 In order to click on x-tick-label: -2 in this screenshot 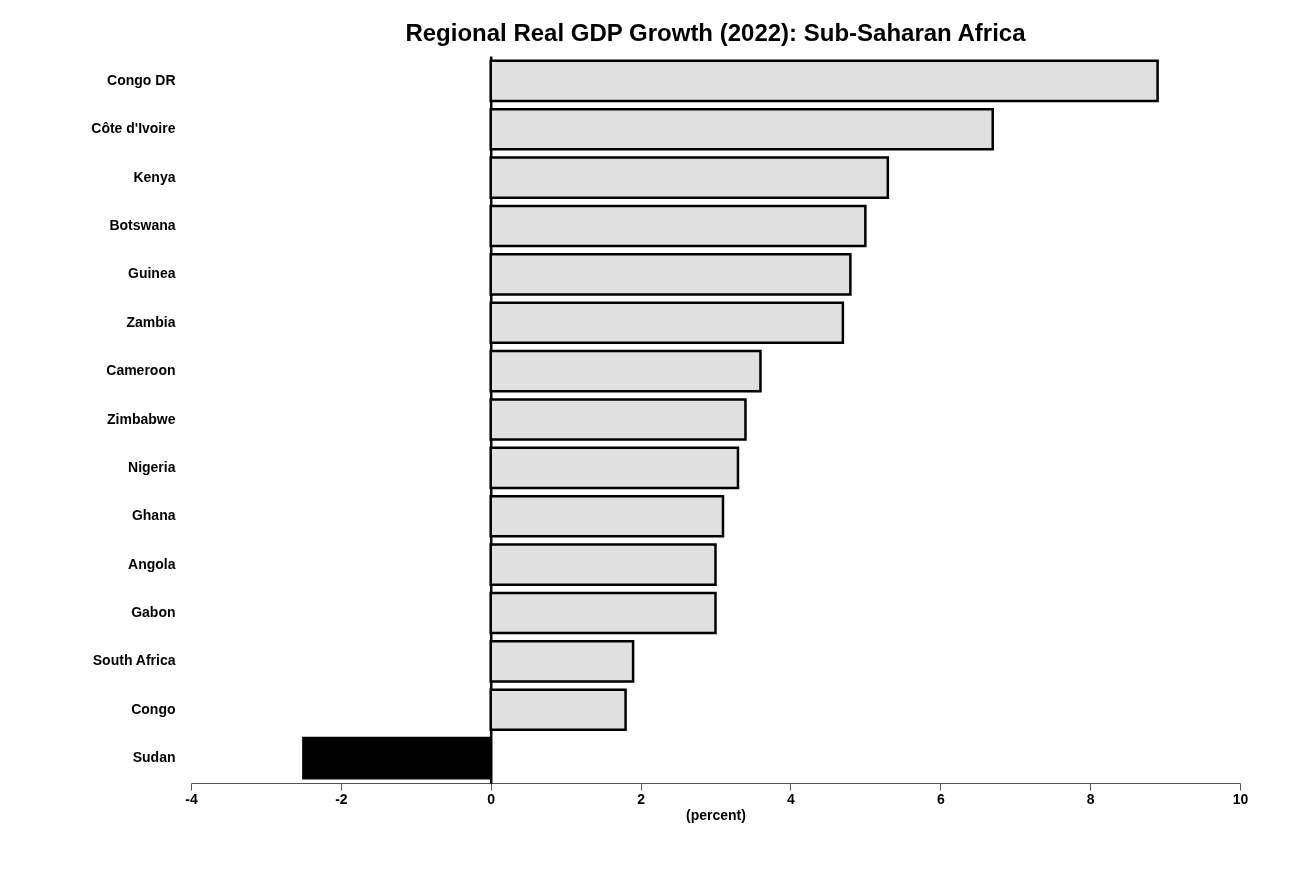, I will do `click(341, 798)`.